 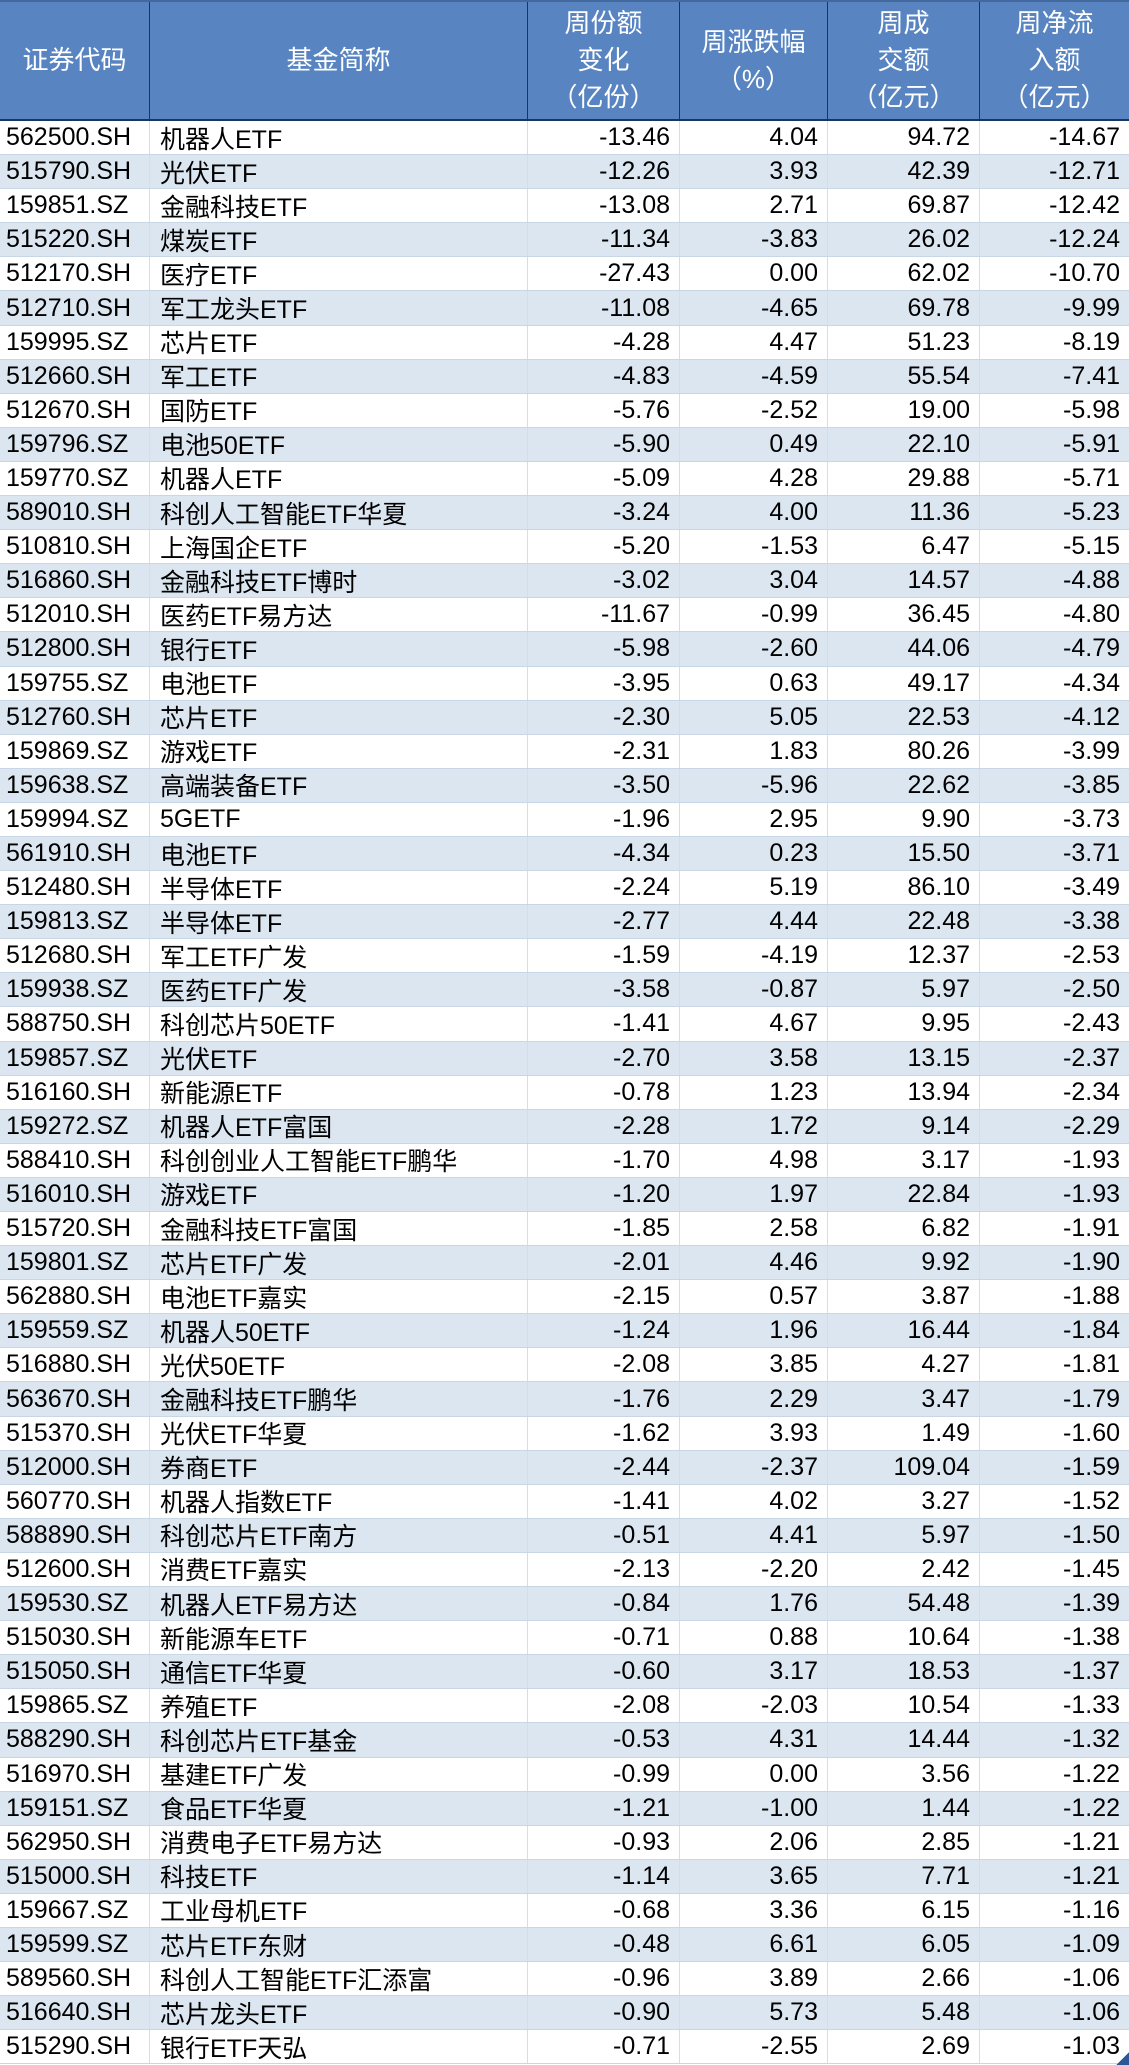 What do you see at coordinates (1091, 921) in the screenshot?
I see `cell-net_inflow: -3.38` at bounding box center [1091, 921].